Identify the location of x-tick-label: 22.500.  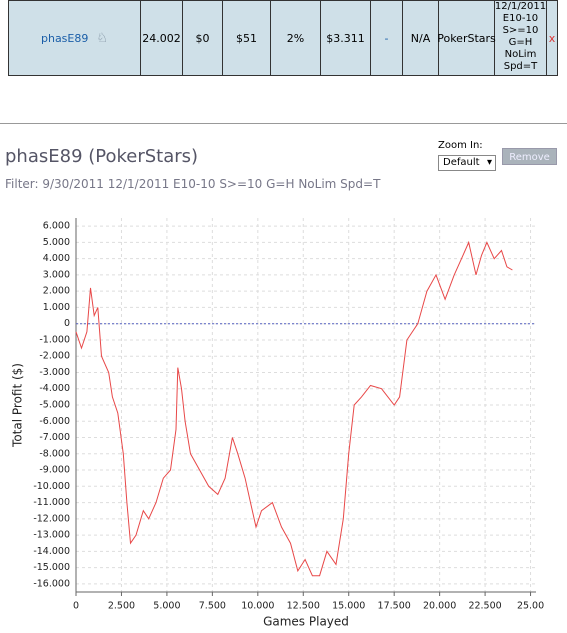
(484, 606).